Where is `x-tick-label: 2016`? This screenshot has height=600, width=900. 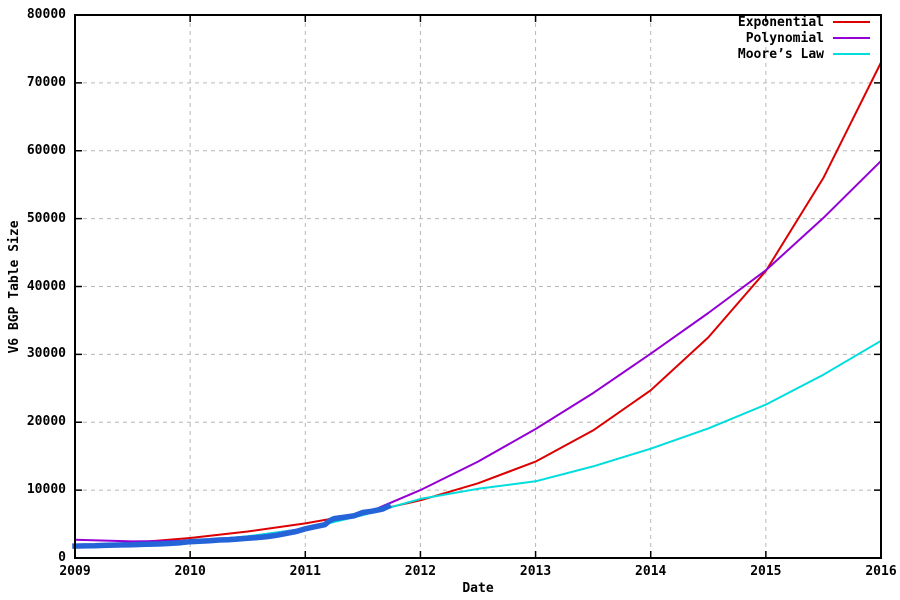
x-tick-label: 2016 is located at coordinates (881, 571).